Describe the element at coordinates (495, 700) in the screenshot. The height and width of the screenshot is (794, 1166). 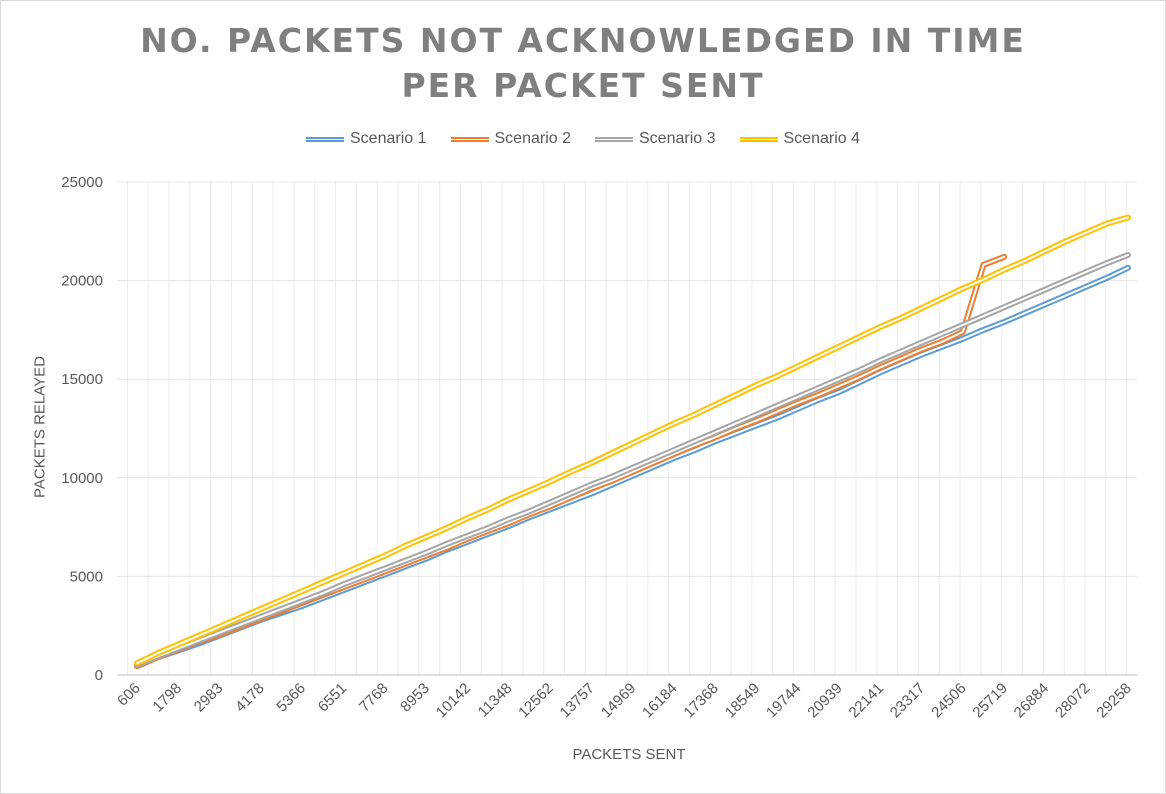
I see `x-tick-label: 11348` at that location.